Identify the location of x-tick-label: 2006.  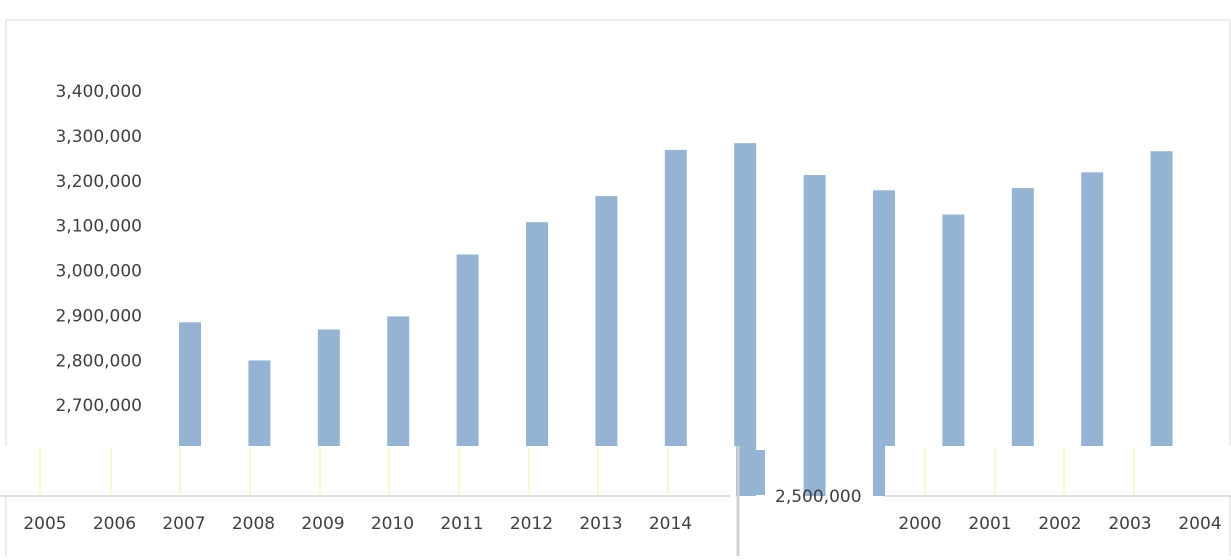
(114, 524).